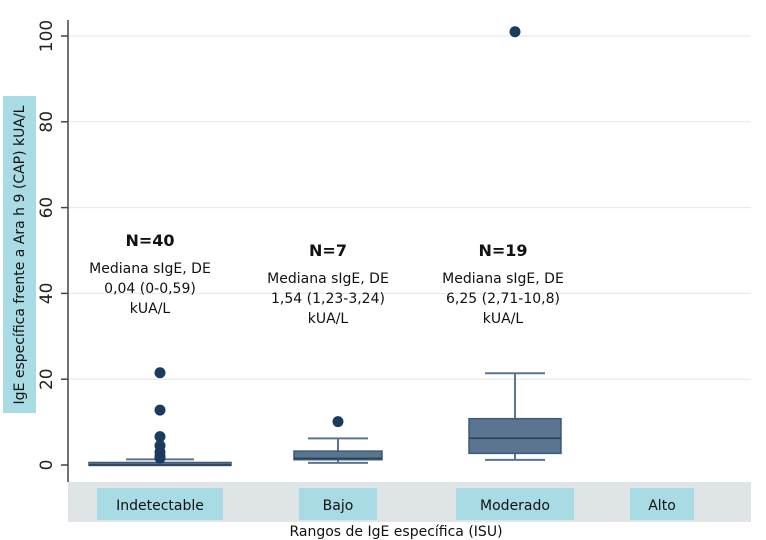  I want to click on category-label: Moderado, so click(515, 506).